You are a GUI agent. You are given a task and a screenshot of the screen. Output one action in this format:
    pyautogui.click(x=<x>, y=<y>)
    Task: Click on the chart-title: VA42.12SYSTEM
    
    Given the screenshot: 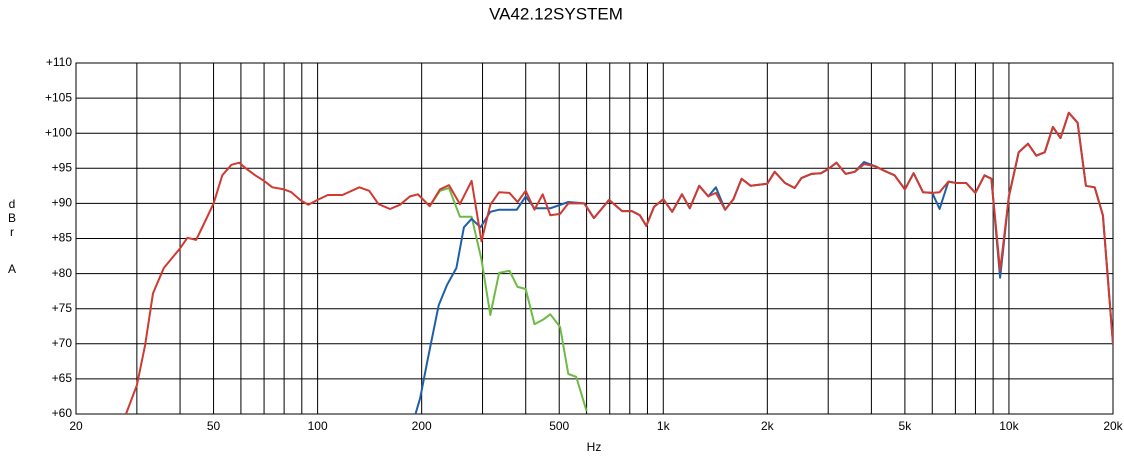 What is the action you would take?
    pyautogui.click(x=556, y=13)
    